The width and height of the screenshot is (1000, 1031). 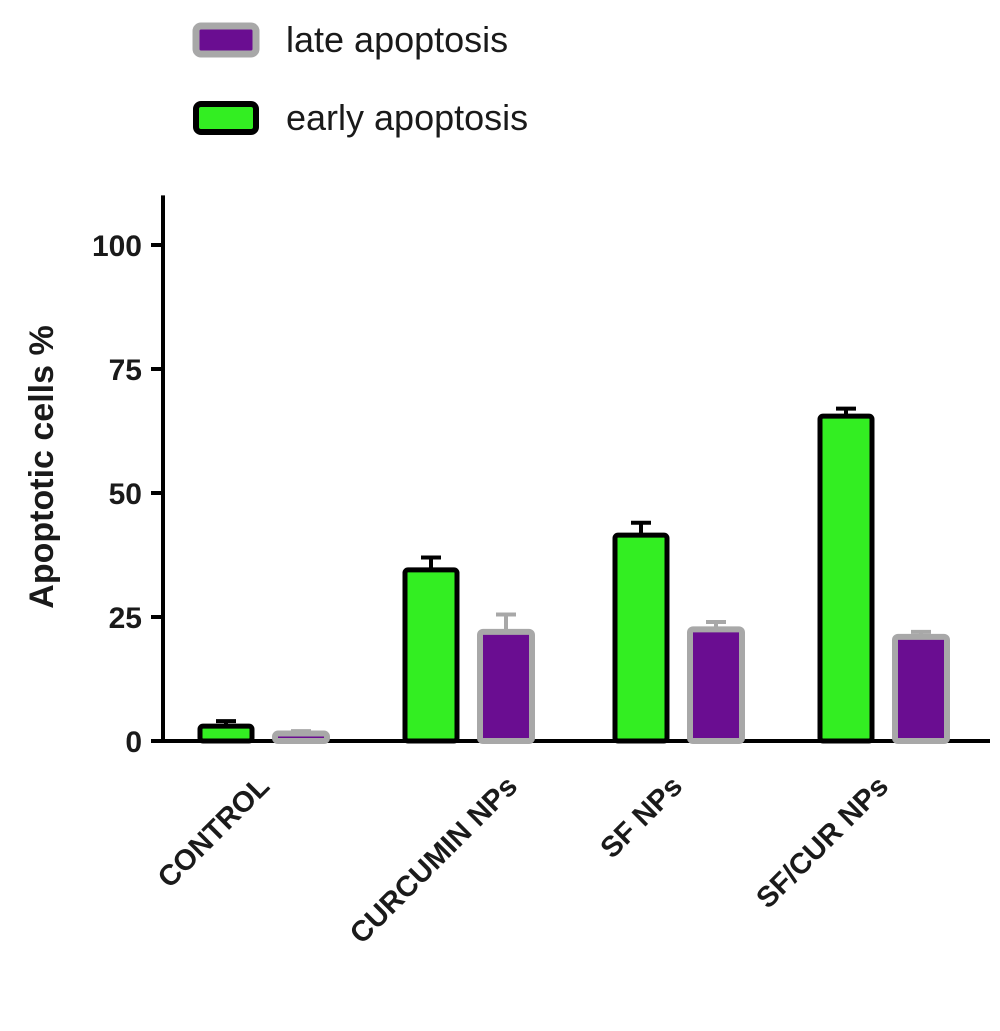 I want to click on category-label: CONTROL, so click(x=214, y=832).